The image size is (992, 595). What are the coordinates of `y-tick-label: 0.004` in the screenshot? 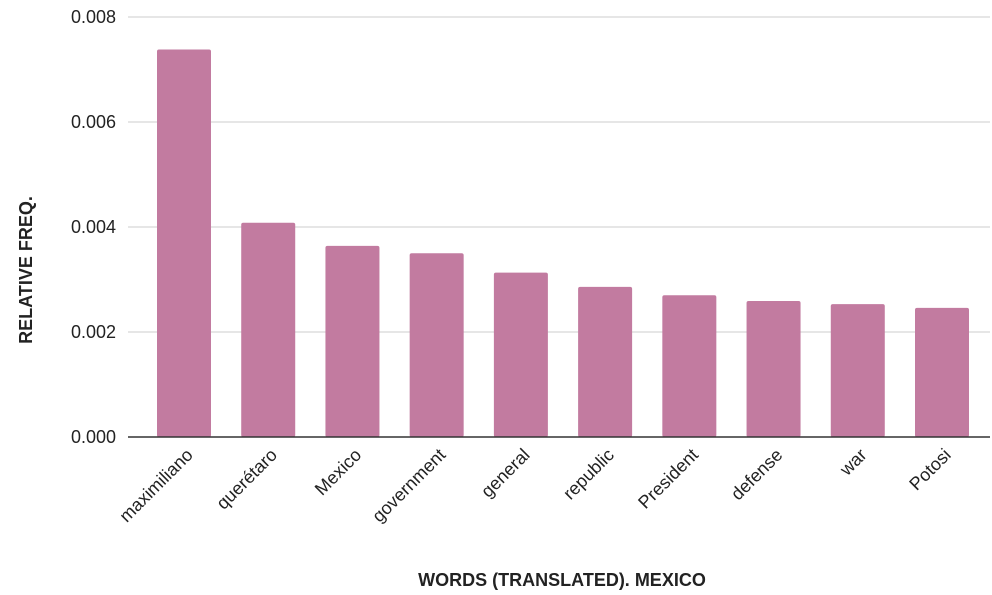 It's located at (93, 227).